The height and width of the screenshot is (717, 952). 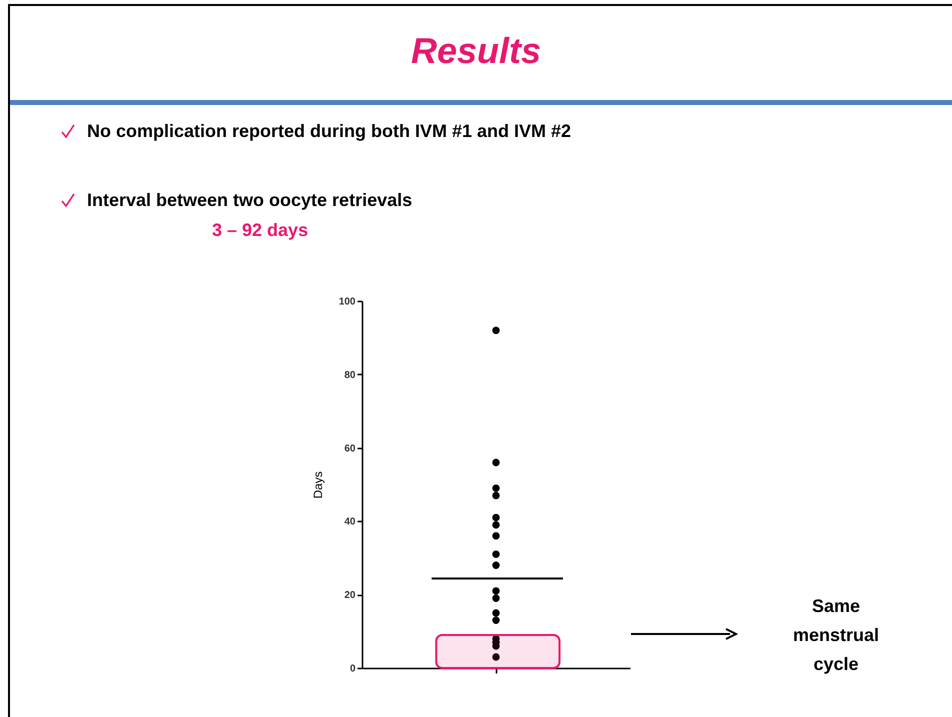 What do you see at coordinates (317, 485) in the screenshot?
I see `y-axis-title: Days` at bounding box center [317, 485].